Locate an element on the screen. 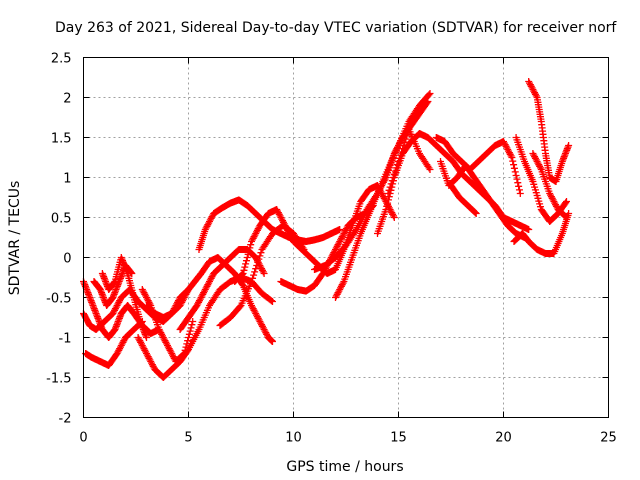 Image resolution: width=640 pixels, height=480 pixels. x-tick-labels: 0 5 10 15 20 25 is located at coordinates (347, 438).